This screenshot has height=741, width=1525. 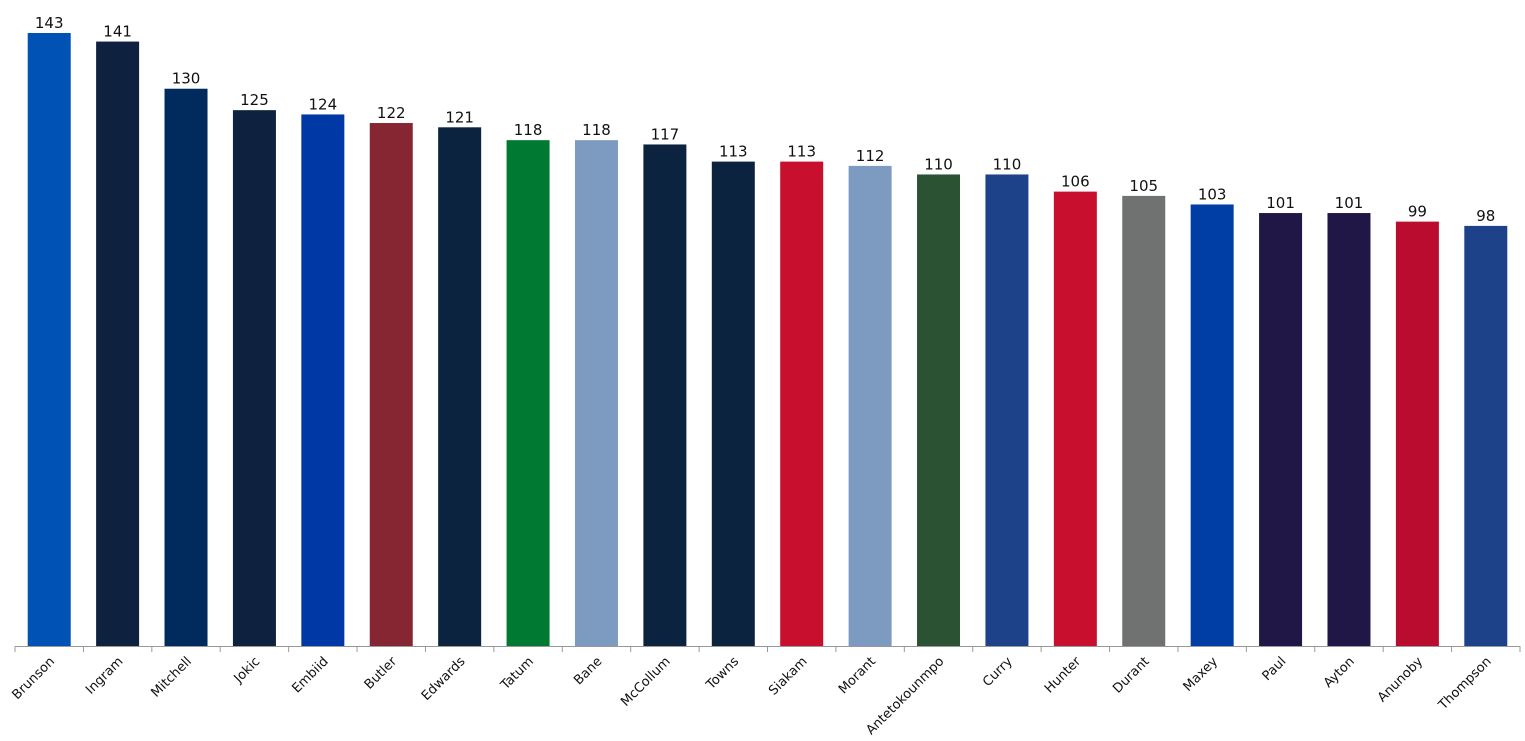 I want to click on bar-towns, so click(x=733, y=404).